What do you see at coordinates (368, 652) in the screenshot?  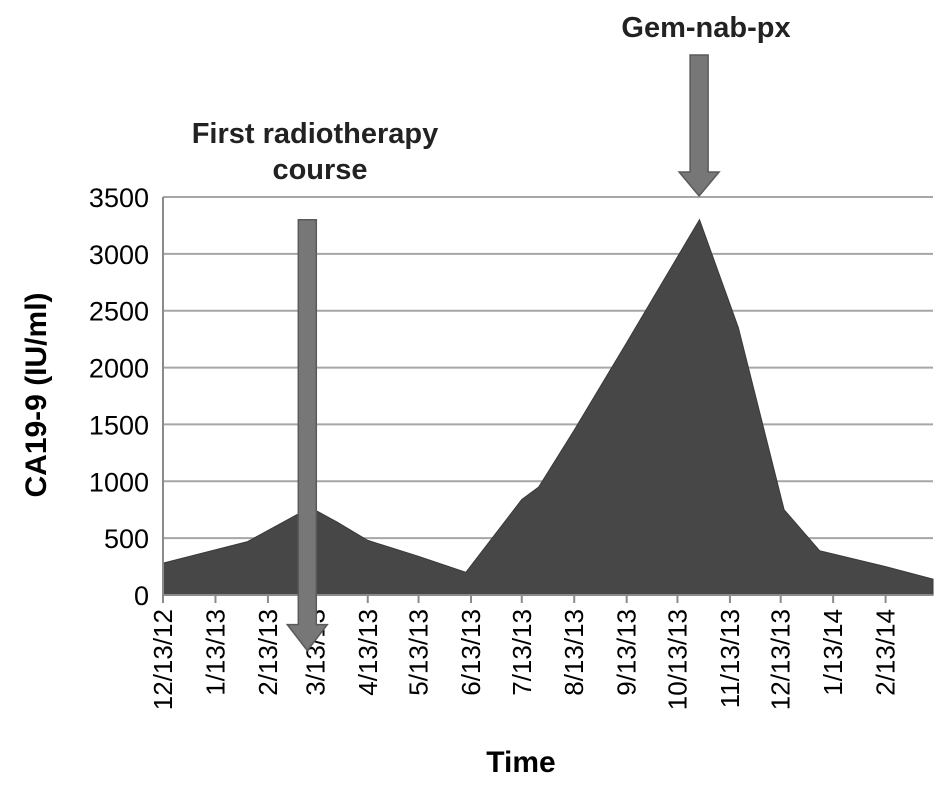 I see `x-tick-label: 4/13/13` at bounding box center [368, 652].